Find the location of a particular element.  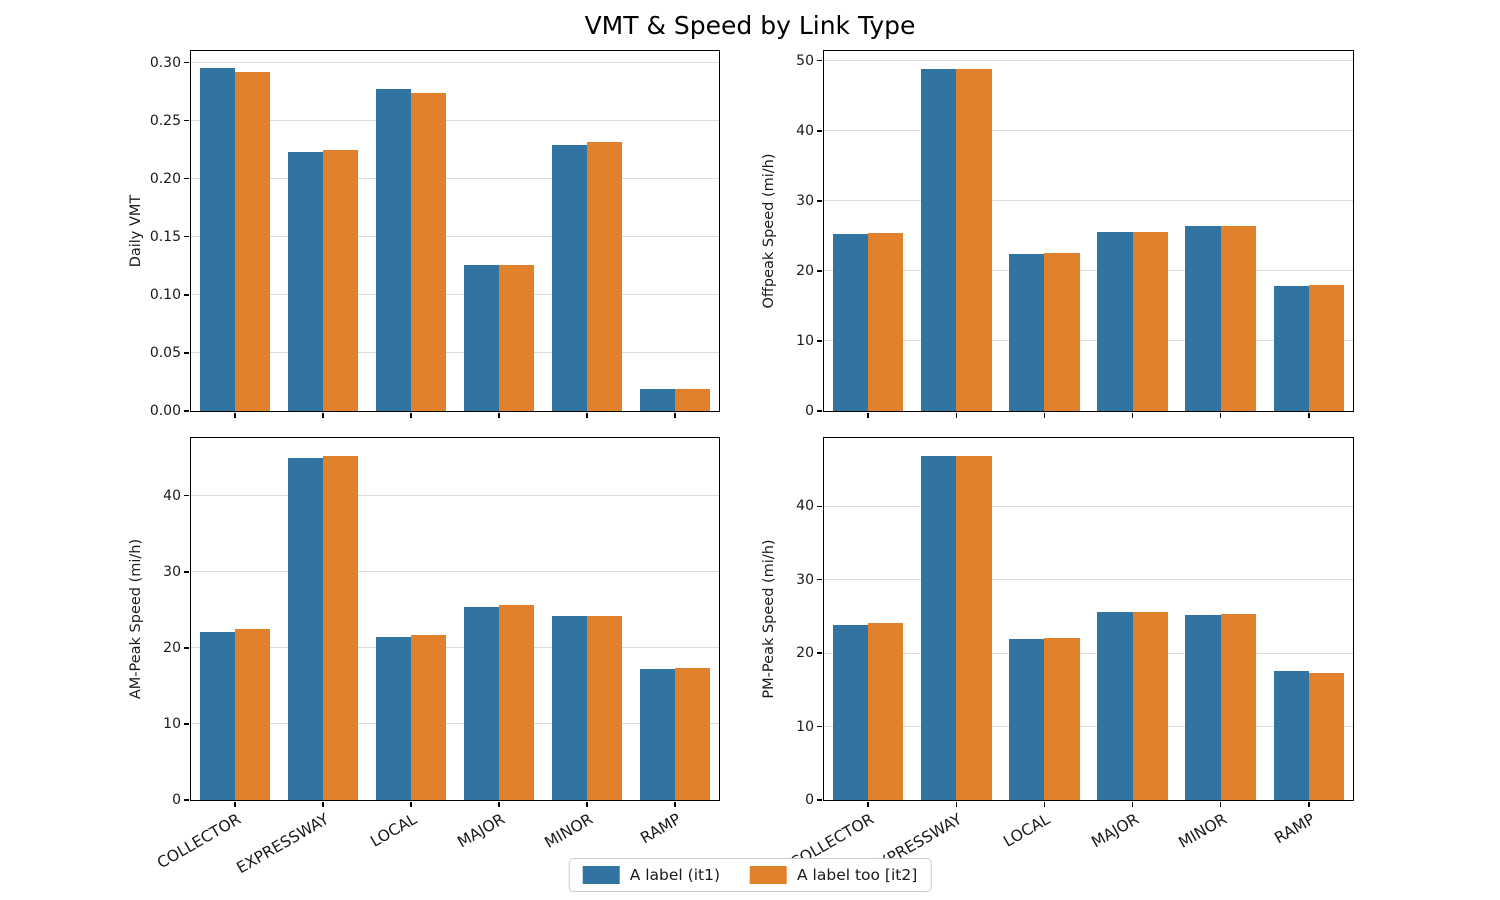

x-category-label-local: LOCAL is located at coordinates (1027, 830).